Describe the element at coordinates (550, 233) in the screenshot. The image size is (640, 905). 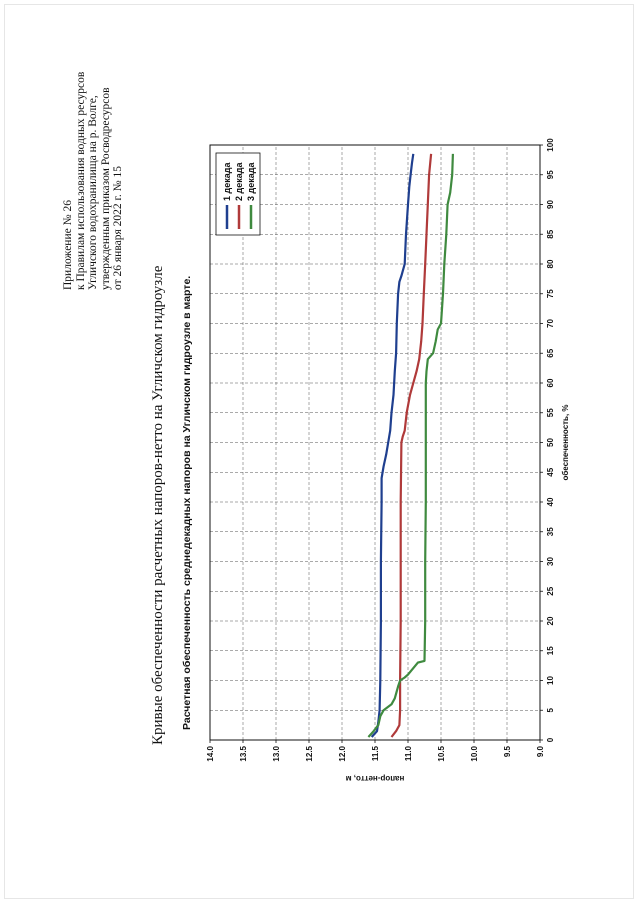
I see `x-tick-label: 85` at that location.